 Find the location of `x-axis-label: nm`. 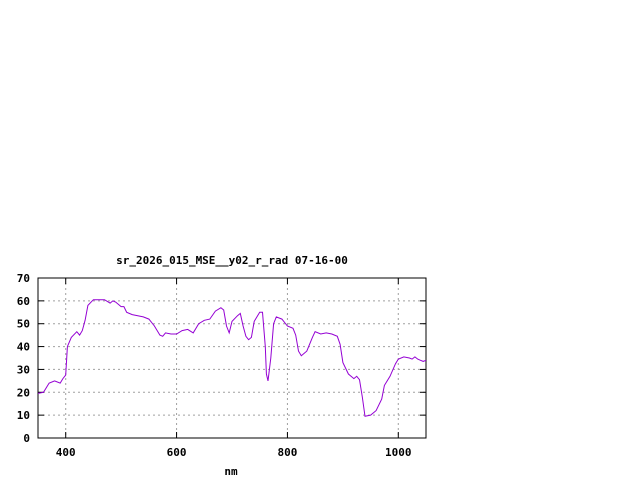

x-axis-label: nm is located at coordinates (231, 471).